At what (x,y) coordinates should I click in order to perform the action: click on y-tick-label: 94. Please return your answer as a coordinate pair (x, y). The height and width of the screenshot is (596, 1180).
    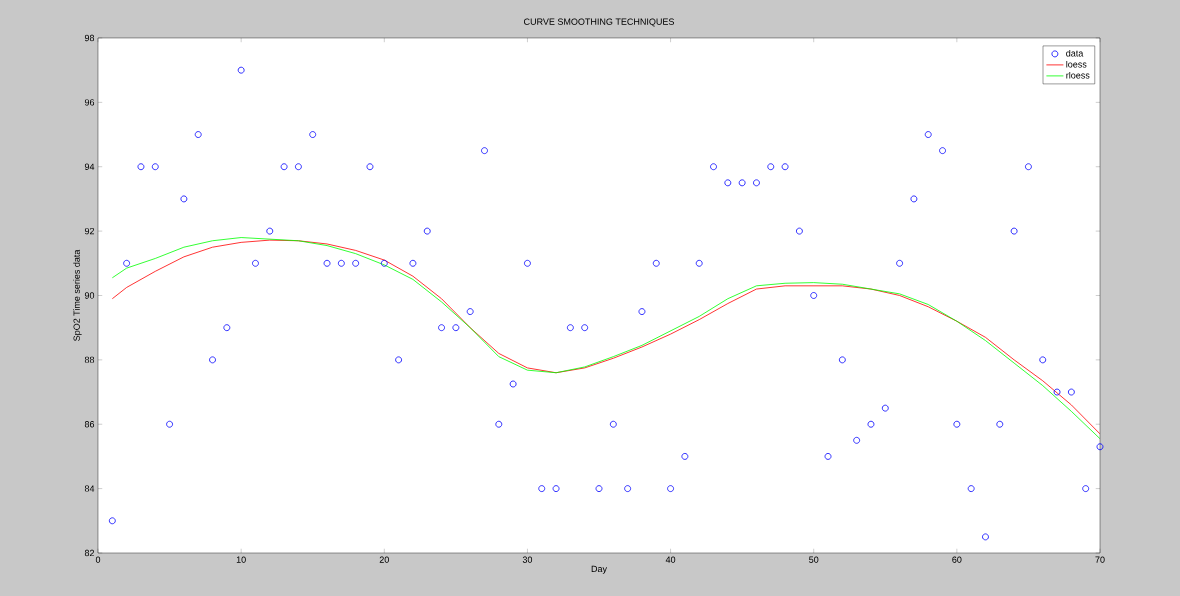
    Looking at the image, I should click on (89, 166).